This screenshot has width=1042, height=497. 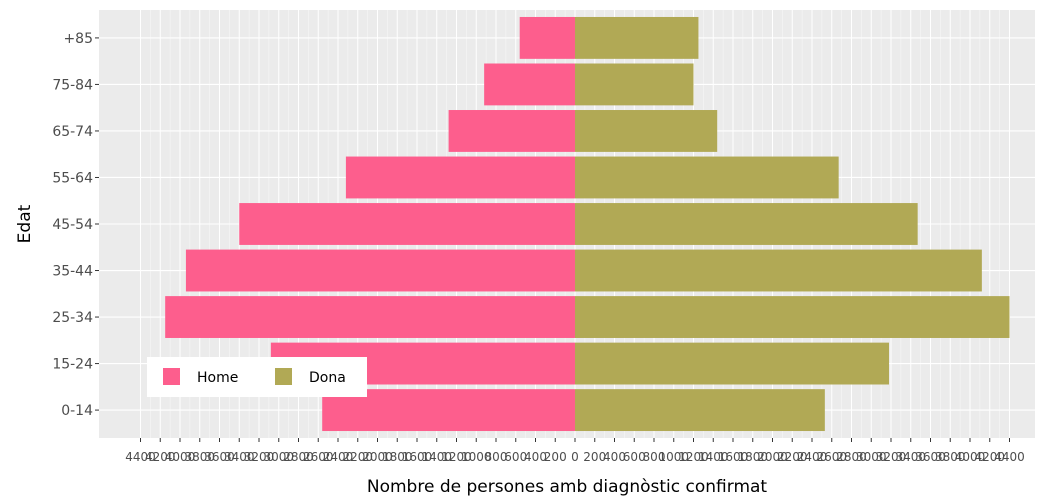 I want to click on y-tick-label: 15-24, so click(x=72, y=365).